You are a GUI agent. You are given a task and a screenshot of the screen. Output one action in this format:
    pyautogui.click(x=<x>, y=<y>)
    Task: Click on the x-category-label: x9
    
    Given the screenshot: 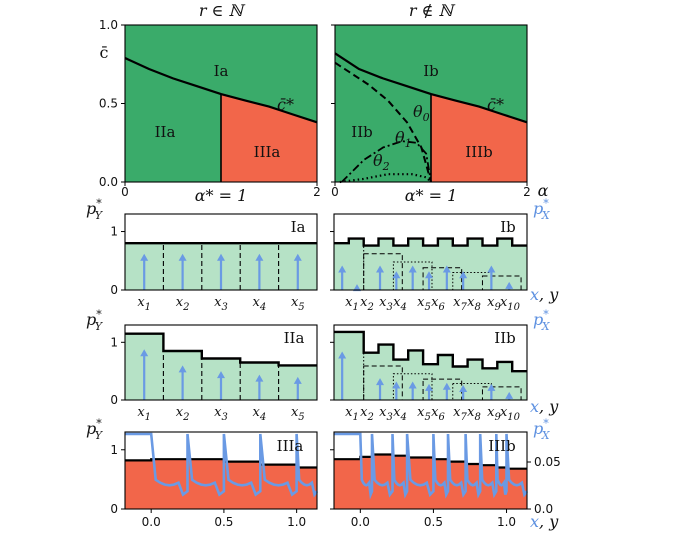 What is the action you would take?
    pyautogui.click(x=494, y=304)
    